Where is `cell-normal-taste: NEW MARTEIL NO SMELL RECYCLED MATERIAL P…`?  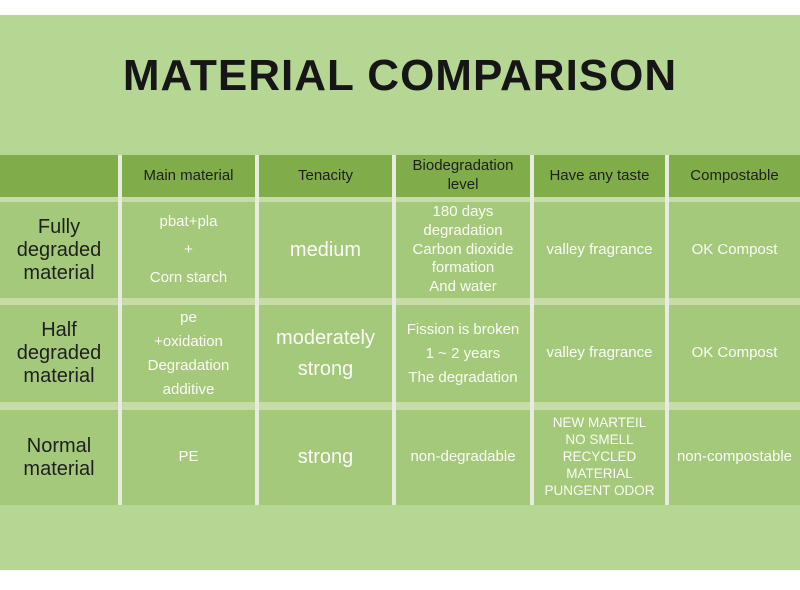
cell-normal-taste: NEW MARTEIL NO SMELL RECYCLED MATERIAL P… is located at coordinates (599, 457).